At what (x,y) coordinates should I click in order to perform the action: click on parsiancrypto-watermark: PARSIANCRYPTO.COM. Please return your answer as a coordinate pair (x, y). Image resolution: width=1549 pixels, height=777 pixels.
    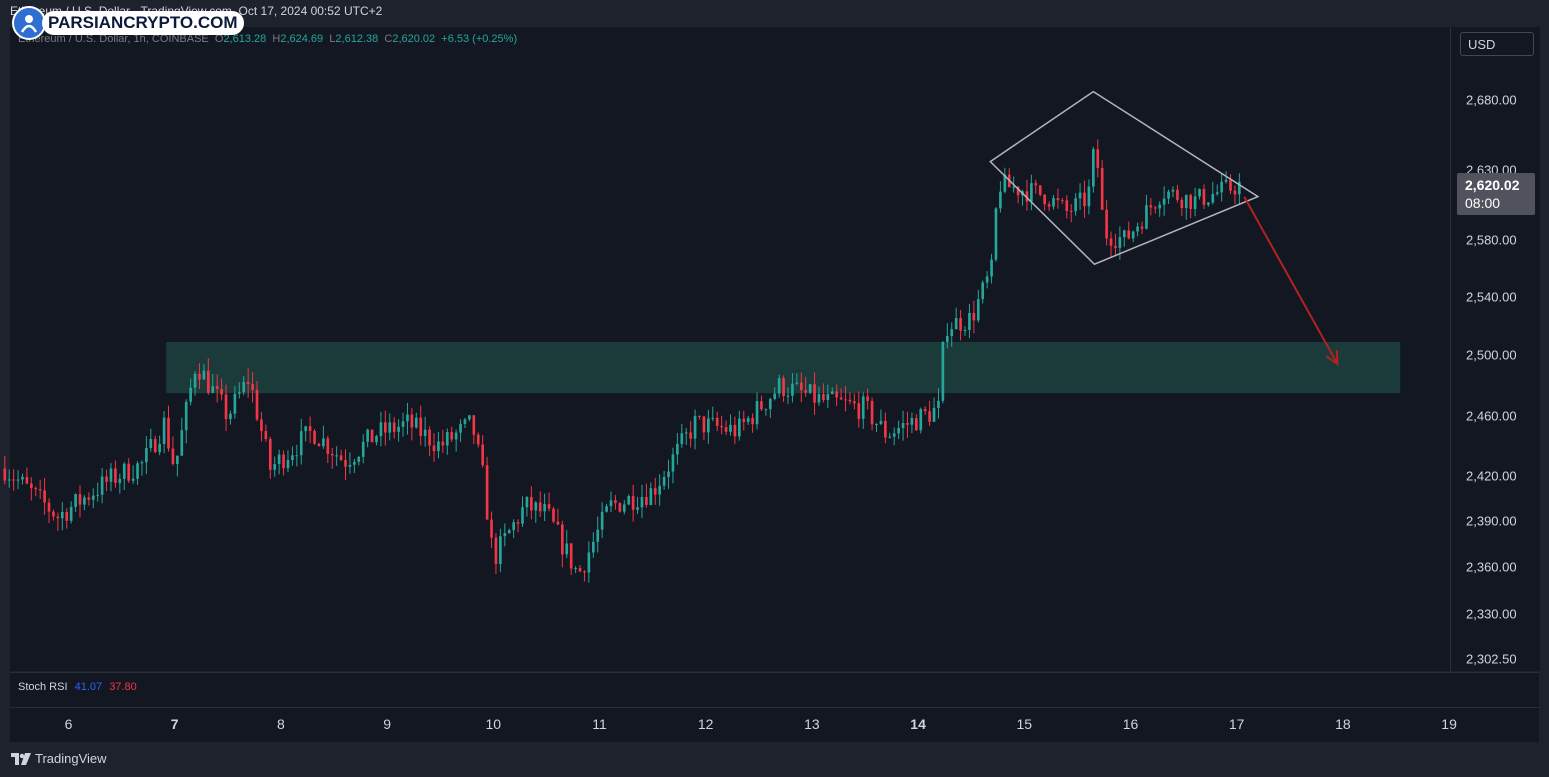
    Looking at the image, I should click on (128, 22).